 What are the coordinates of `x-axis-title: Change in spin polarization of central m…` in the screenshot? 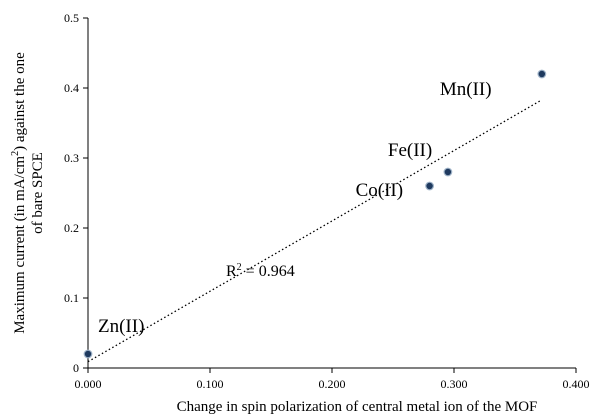 It's located at (357, 407).